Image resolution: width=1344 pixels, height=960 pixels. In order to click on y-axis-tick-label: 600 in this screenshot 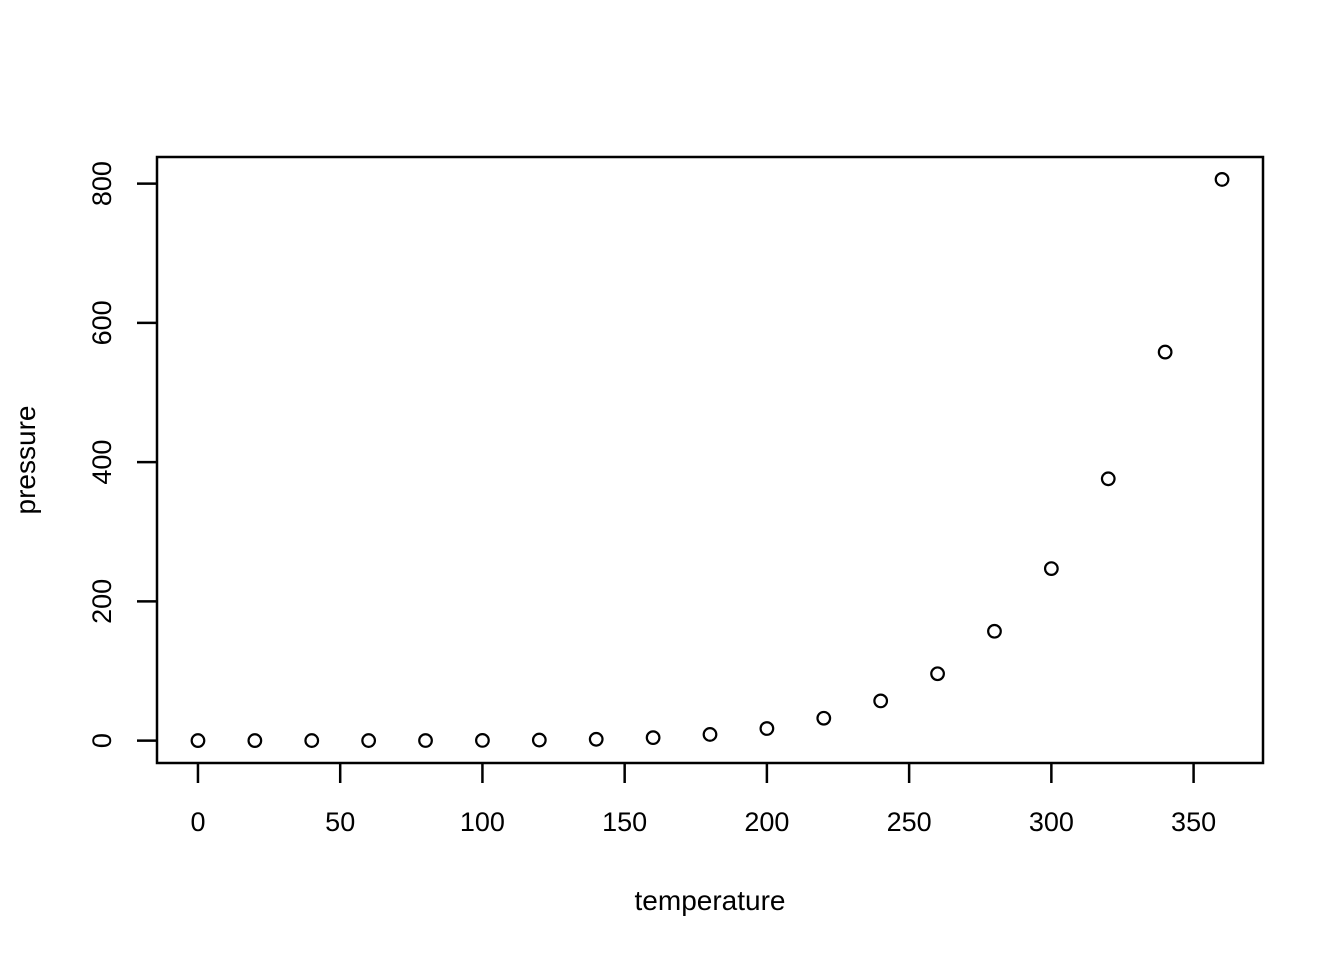, I will do `click(102, 322)`.